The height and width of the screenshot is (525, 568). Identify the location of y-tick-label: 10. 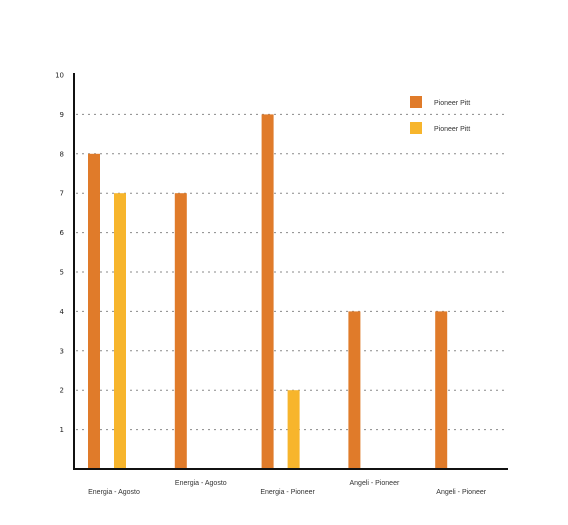
(59, 76).